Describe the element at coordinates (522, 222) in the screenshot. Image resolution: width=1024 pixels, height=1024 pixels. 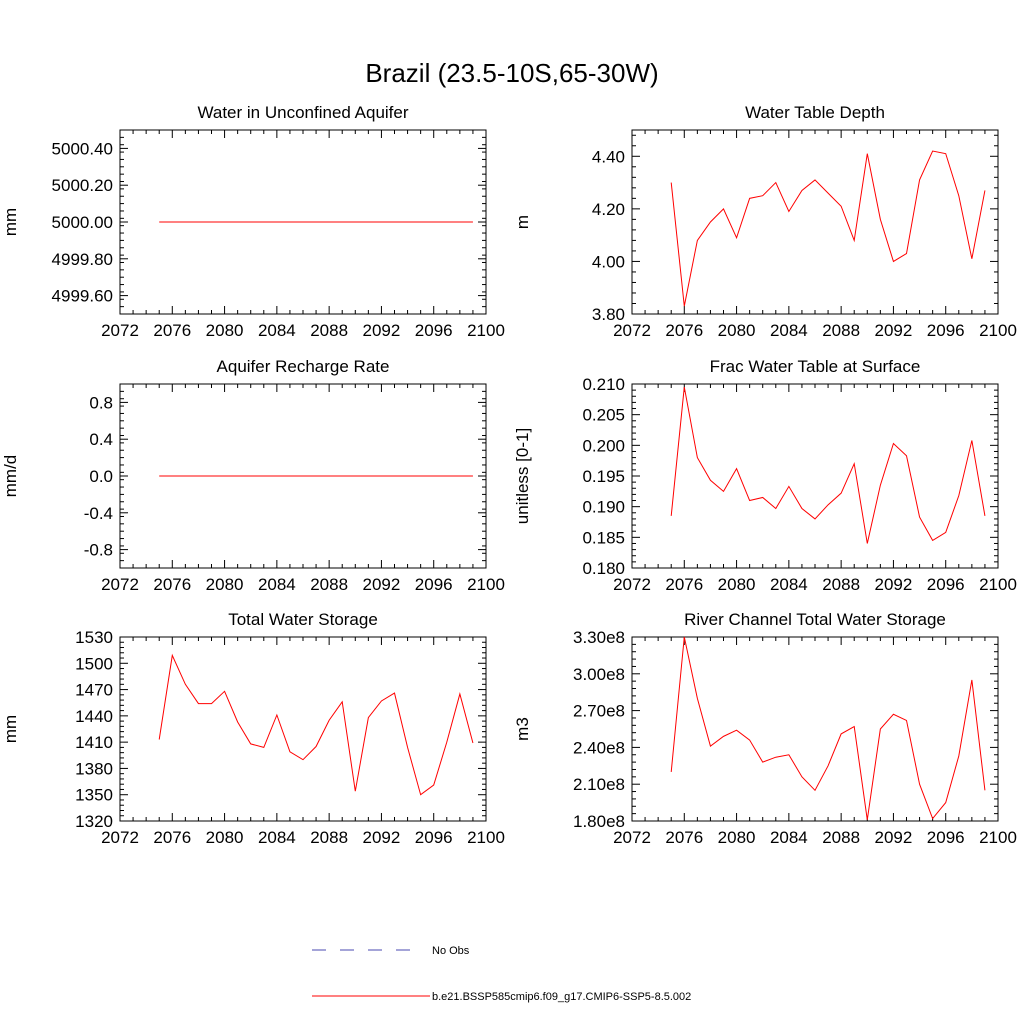
I see `y-axis-label: m` at that location.